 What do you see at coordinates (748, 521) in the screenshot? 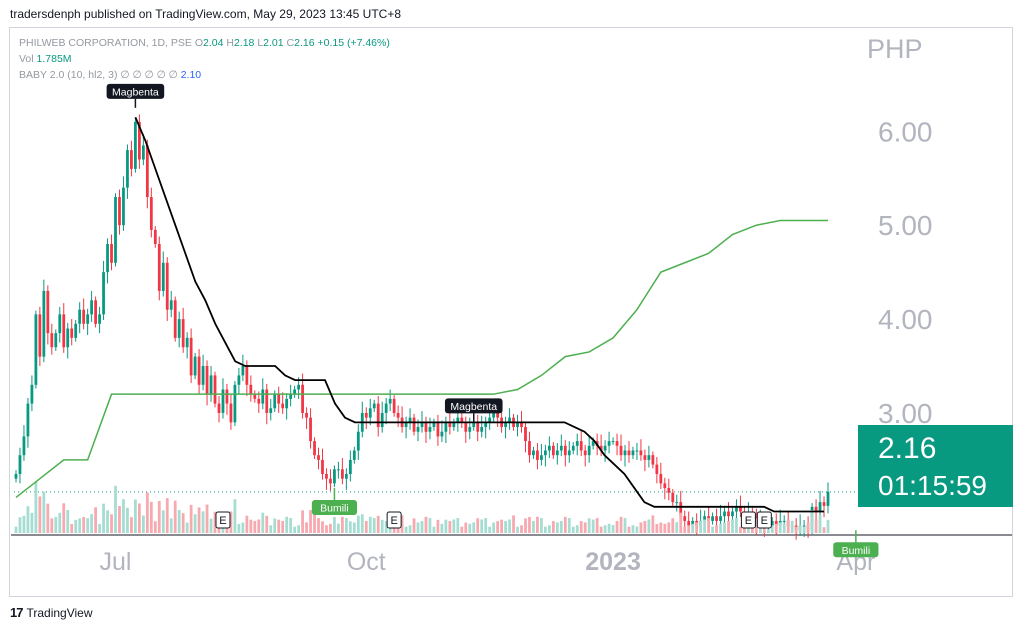
I see `earnings-marker-label: E` at bounding box center [748, 521].